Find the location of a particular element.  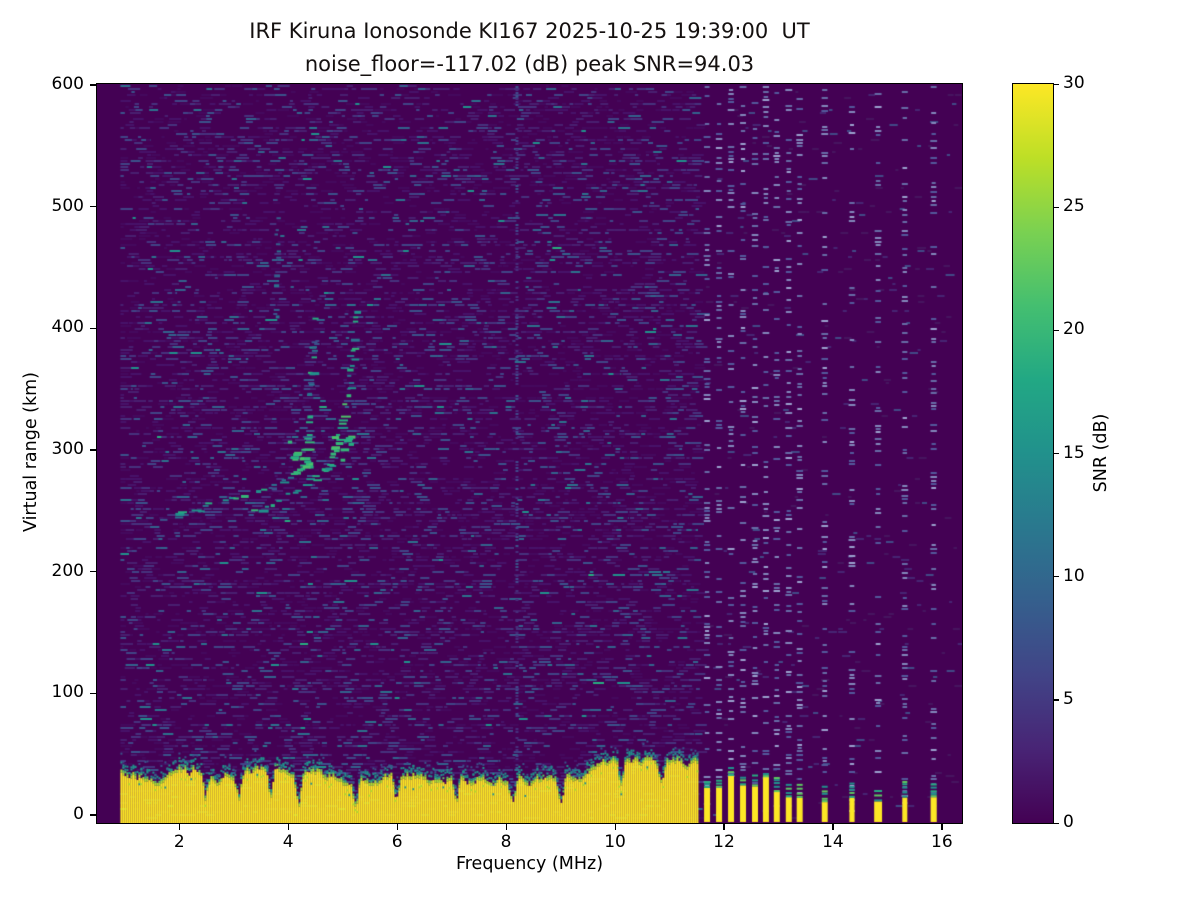

y-tick-label: 300 is located at coordinates (67, 448).